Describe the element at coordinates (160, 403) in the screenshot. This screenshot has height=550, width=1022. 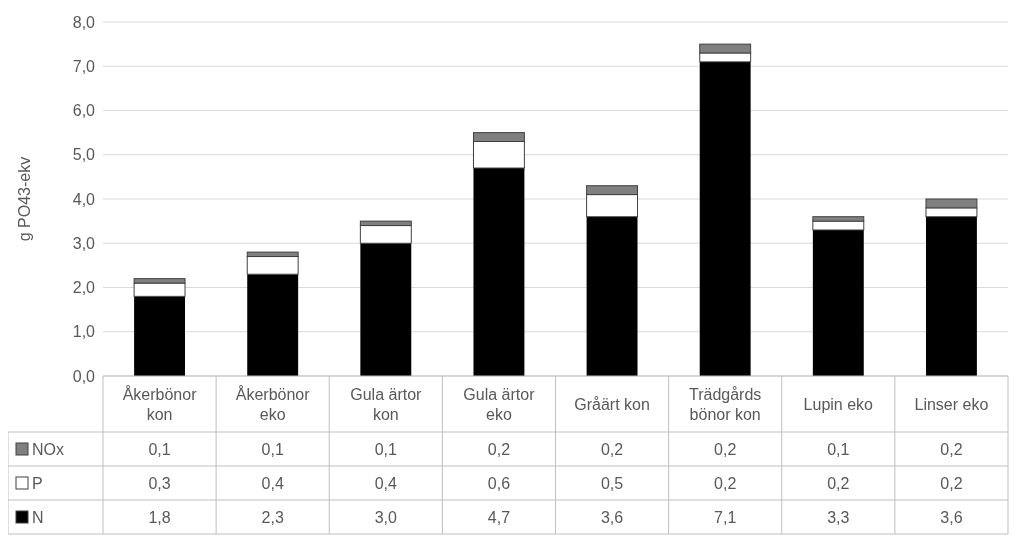
I see `x-tick-label: Åkerbönor kon` at that location.